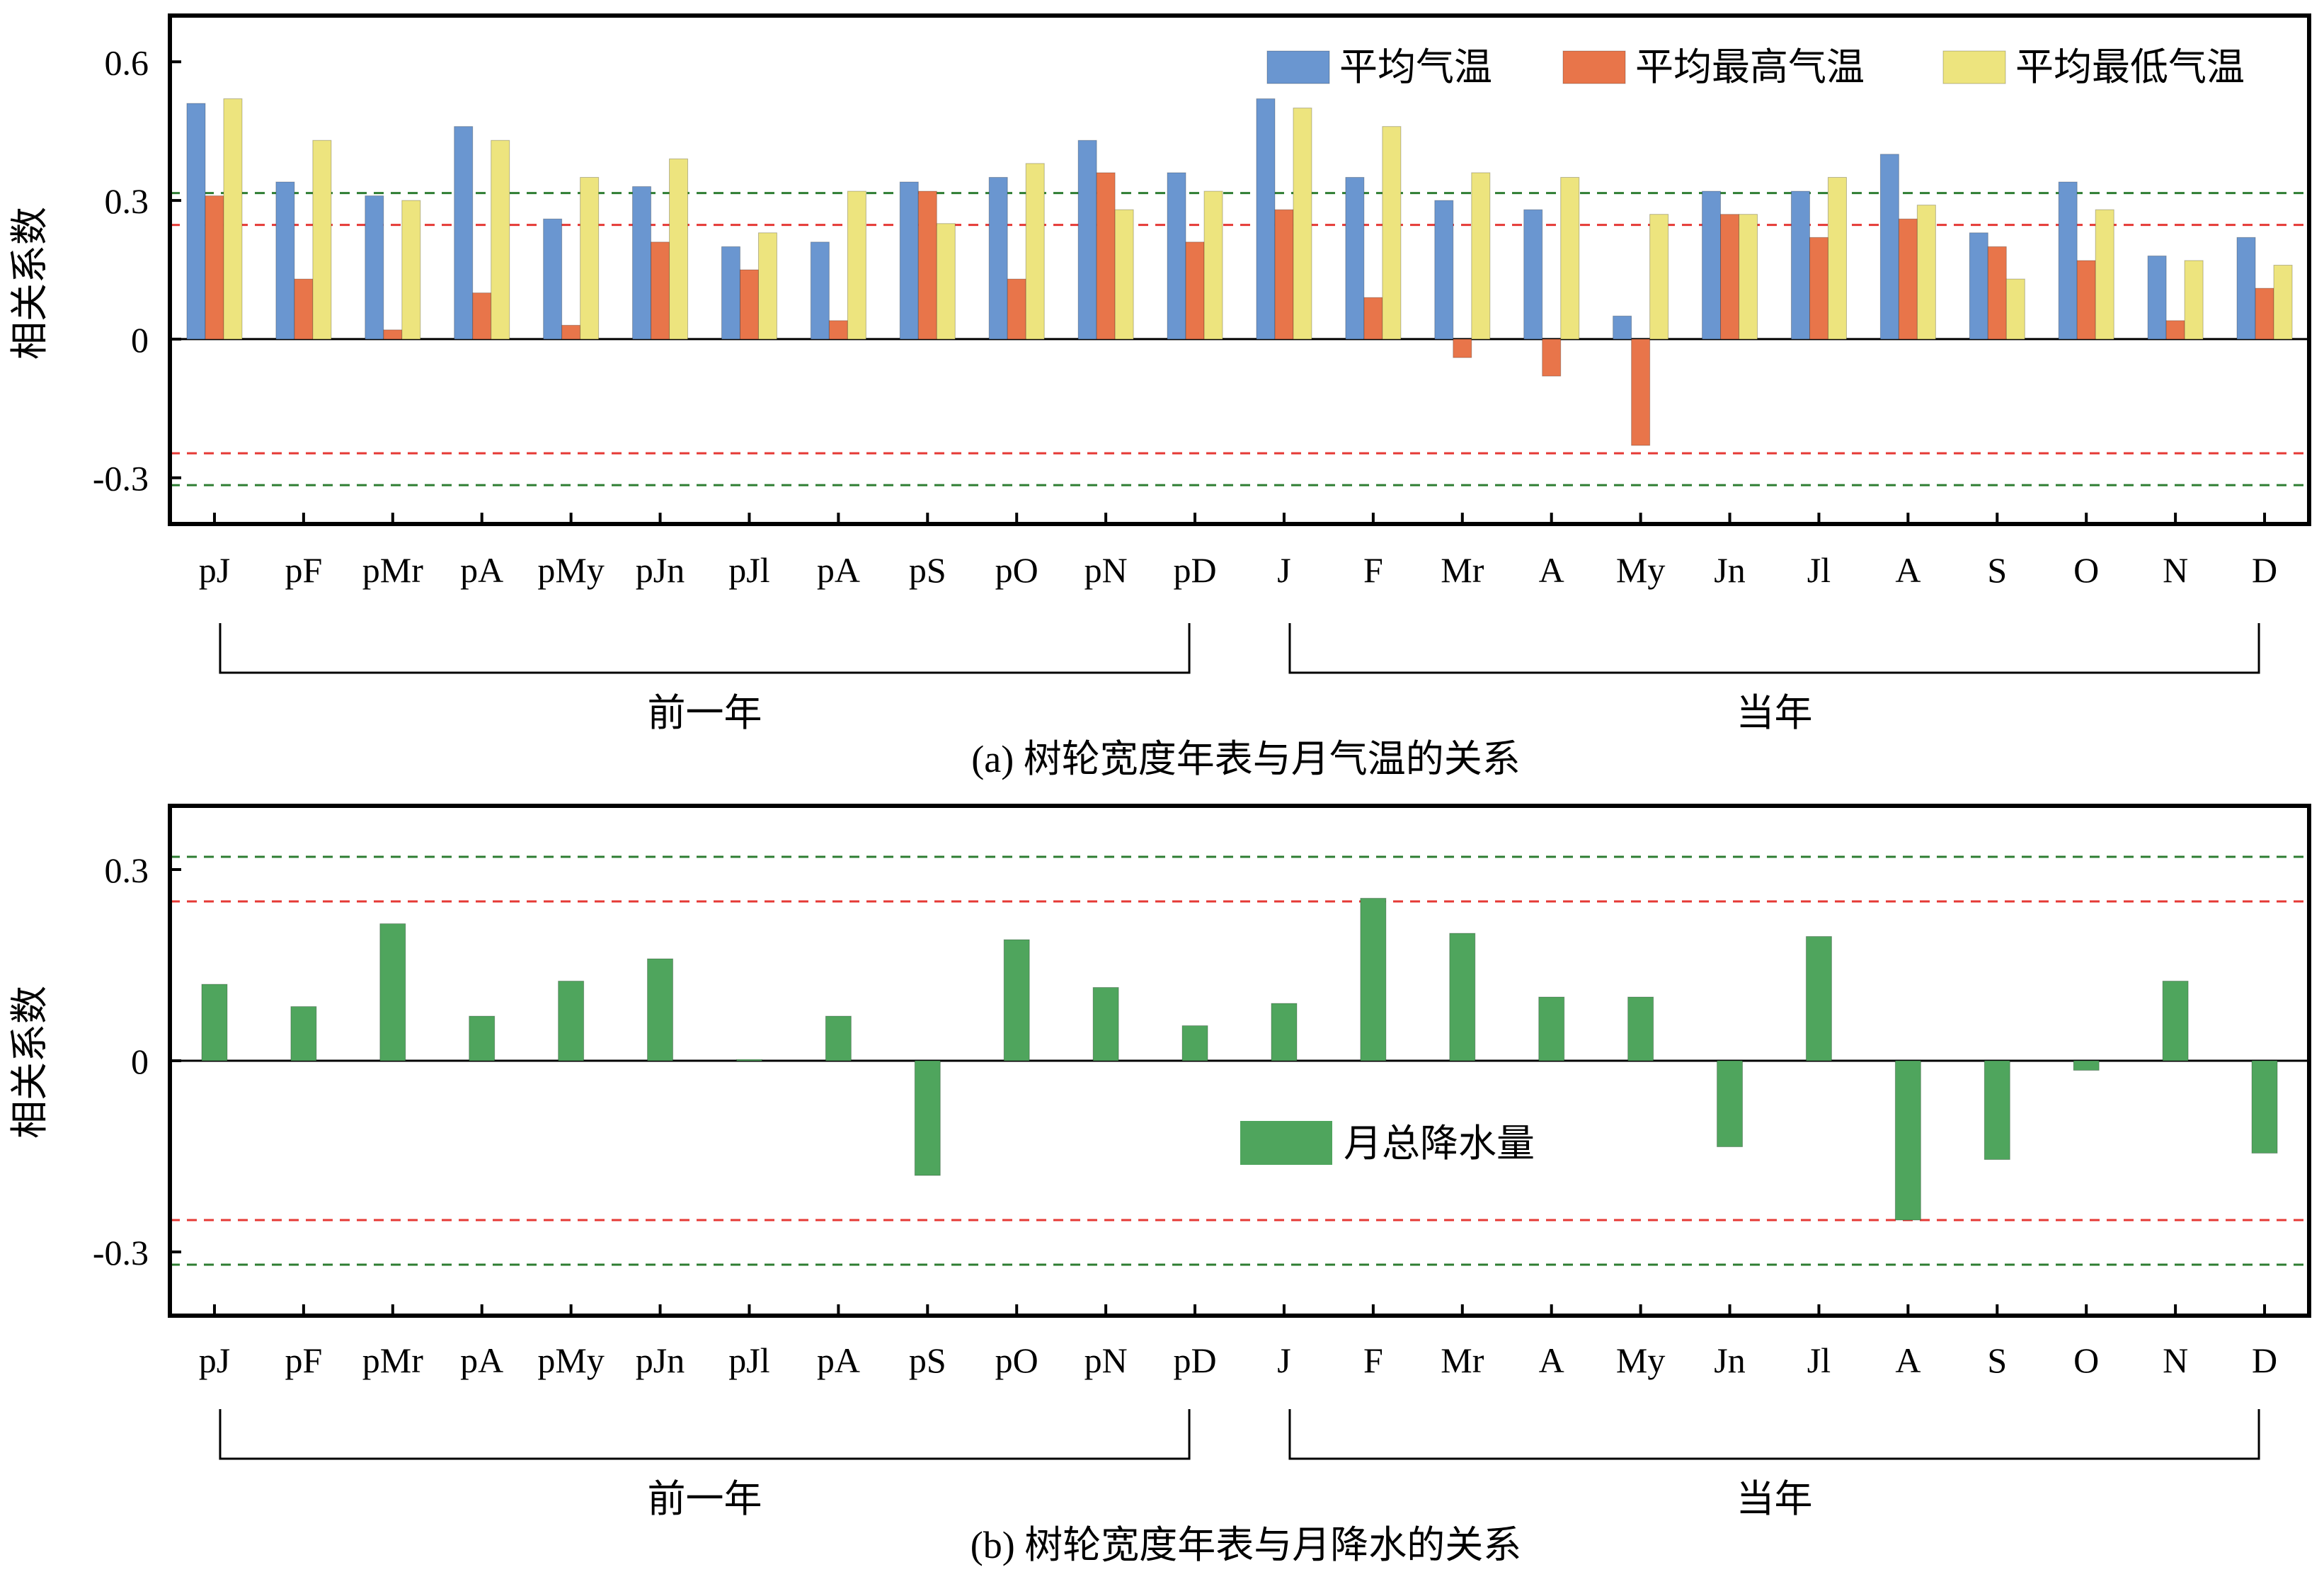  Describe the element at coordinates (1016, 1360) in the screenshot. I see `x-tick-label: pO` at that location.